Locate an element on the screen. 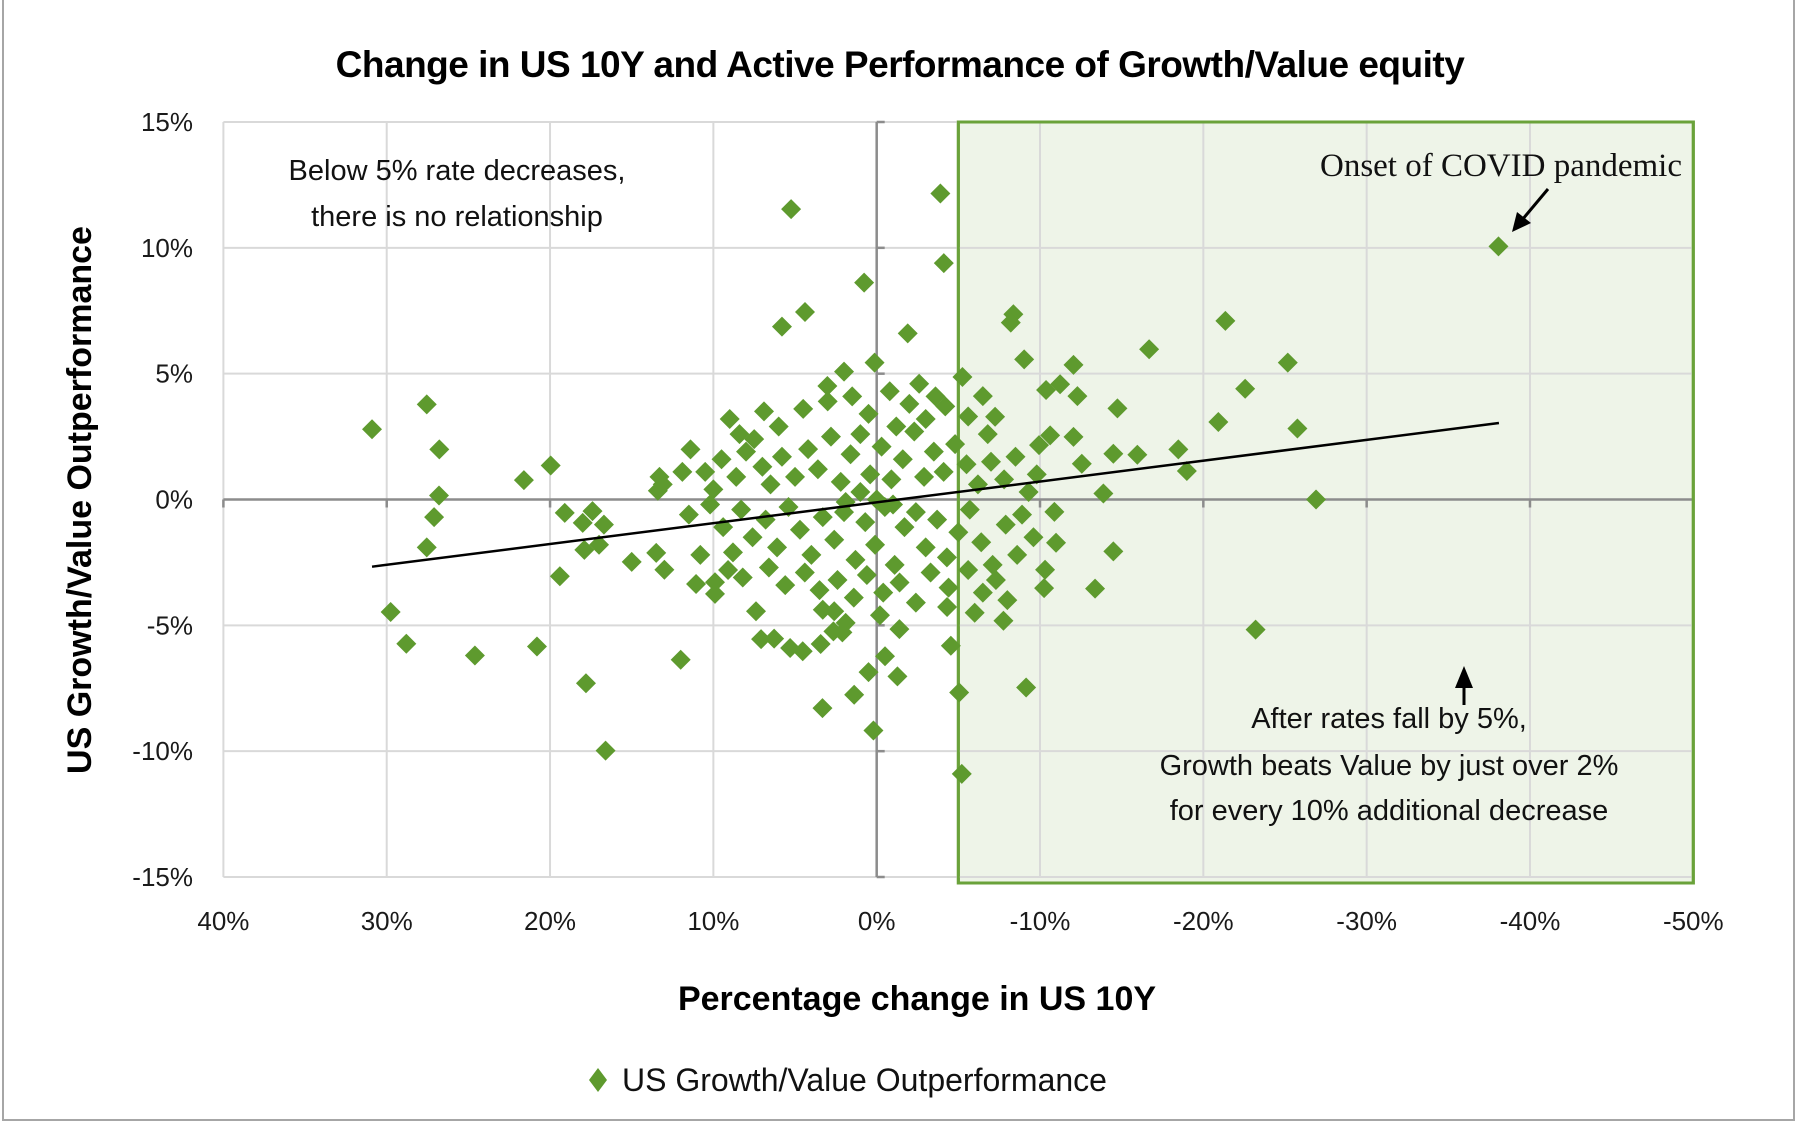  y-tick-label: 5% is located at coordinates (174, 374).